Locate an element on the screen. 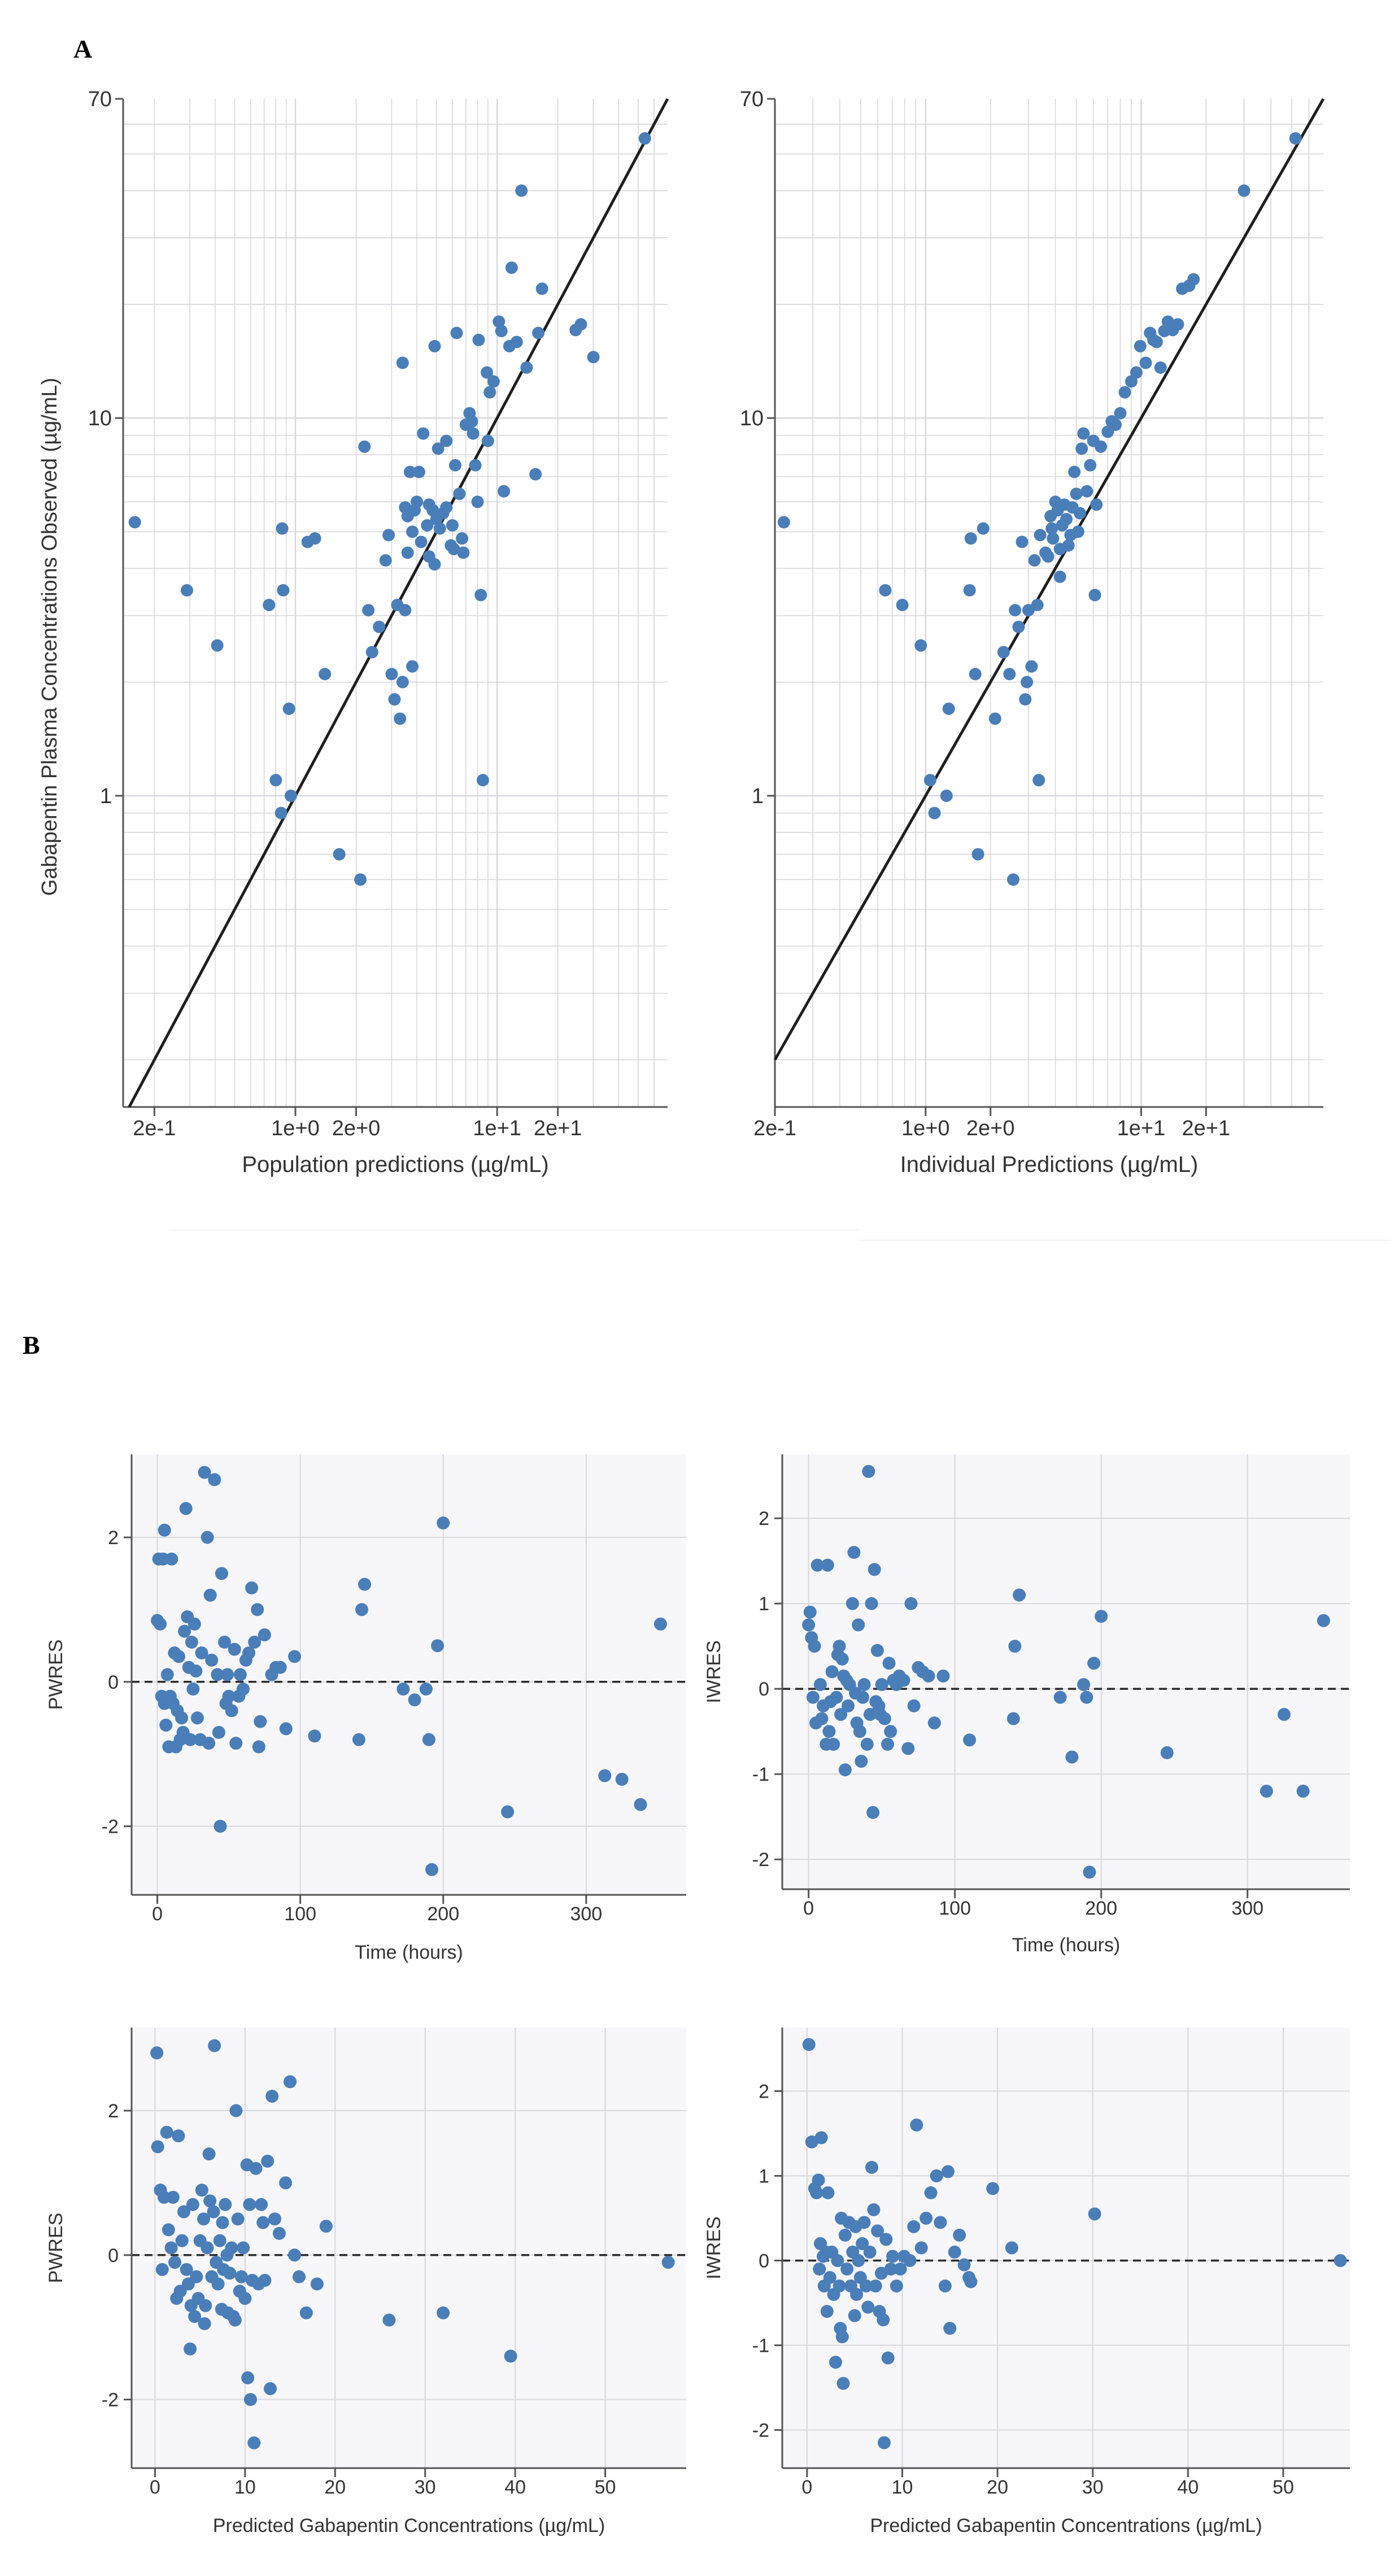  y-axis-title: IWRES is located at coordinates (714, 2247).